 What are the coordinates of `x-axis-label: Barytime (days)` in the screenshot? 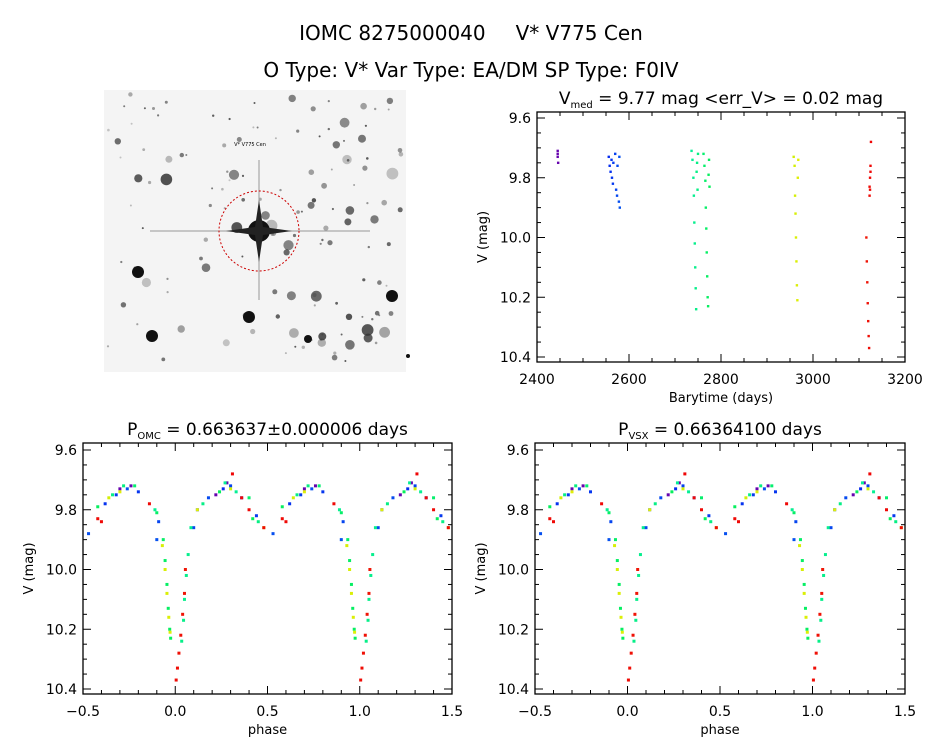 It's located at (721, 398).